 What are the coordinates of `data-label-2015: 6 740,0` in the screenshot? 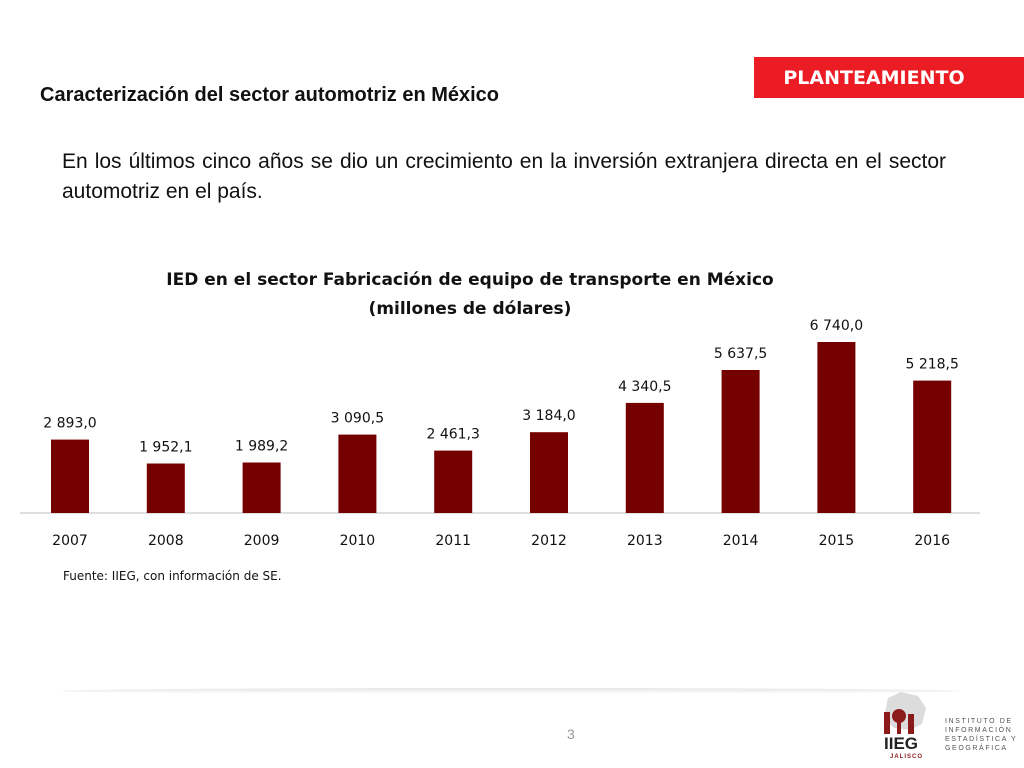 It's located at (836, 326).